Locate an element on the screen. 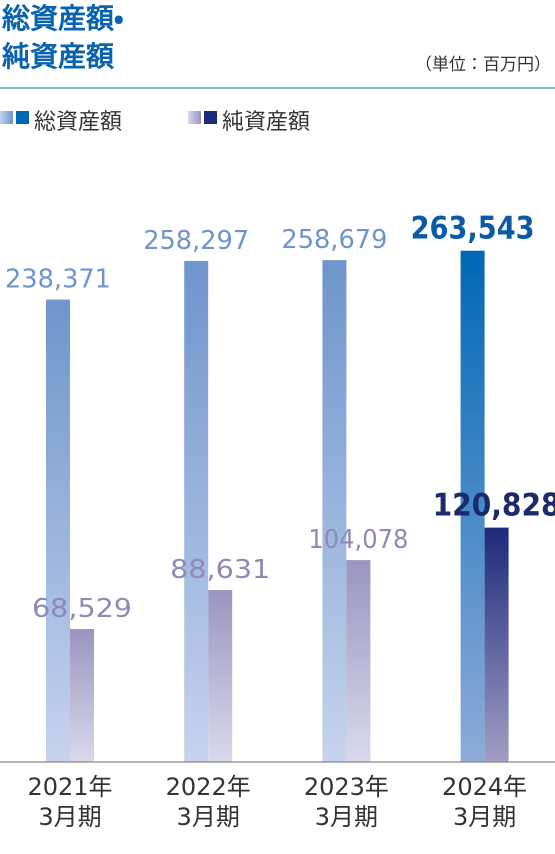 The height and width of the screenshot is (854, 555). x-tick-label: 2022年 3月期 is located at coordinates (208, 802).